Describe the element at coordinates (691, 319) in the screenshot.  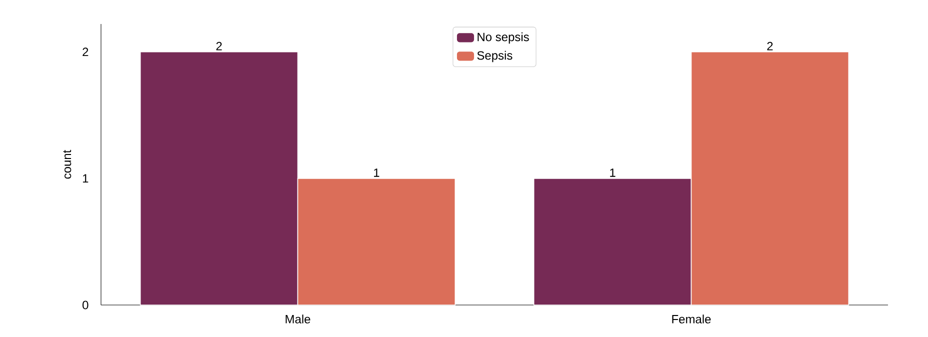
I see `x-tick-label: Female` at that location.